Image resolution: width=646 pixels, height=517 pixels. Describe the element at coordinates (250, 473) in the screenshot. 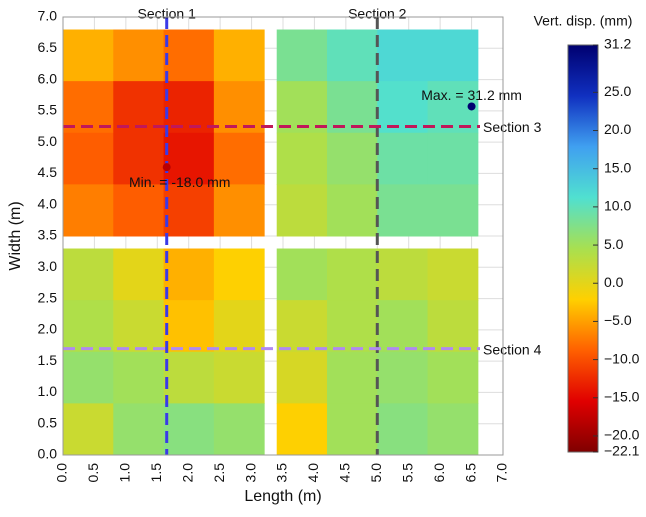

I see `x-tick-label: 3.0` at that location.